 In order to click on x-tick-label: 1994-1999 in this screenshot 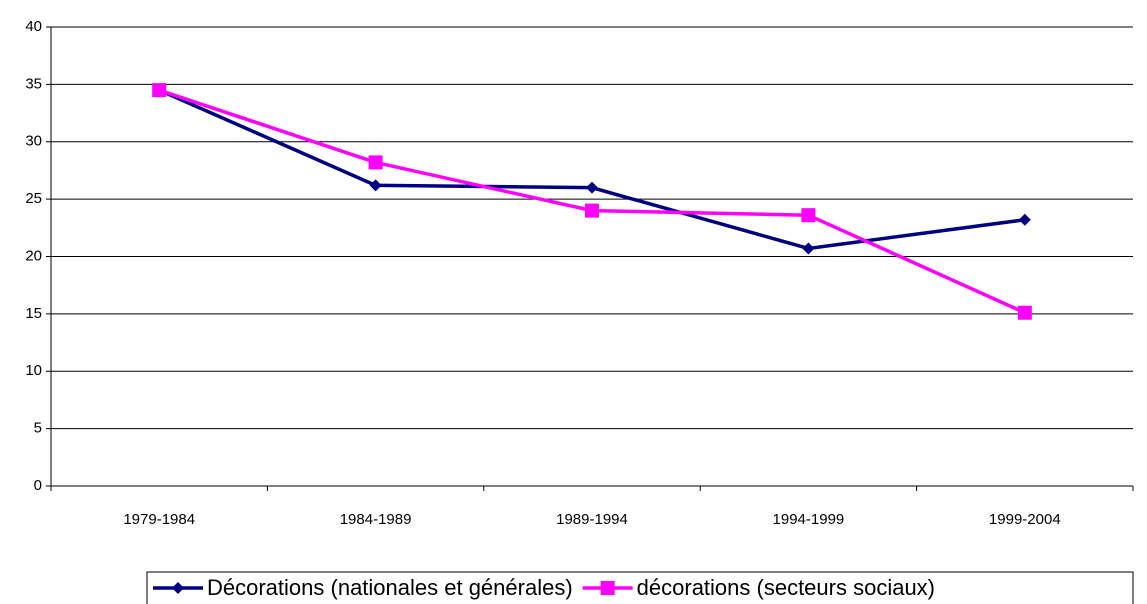, I will do `click(809, 519)`.